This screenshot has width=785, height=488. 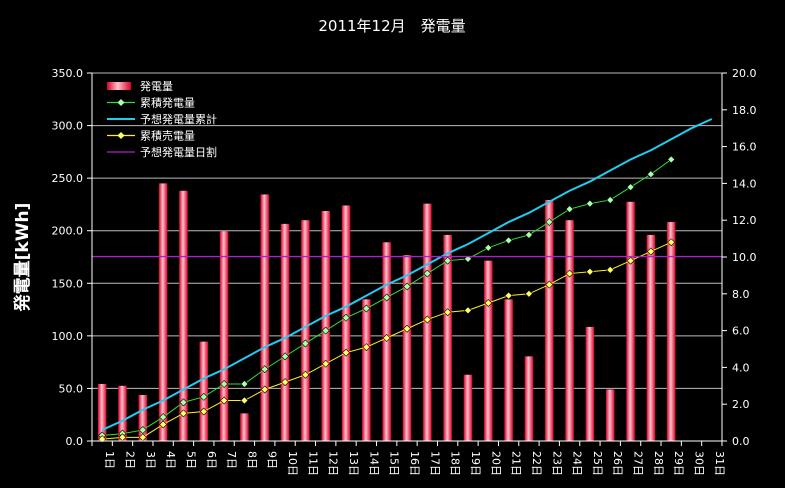 What do you see at coordinates (744, 110) in the screenshot?
I see `y2-tick-label: 18.0` at bounding box center [744, 110].